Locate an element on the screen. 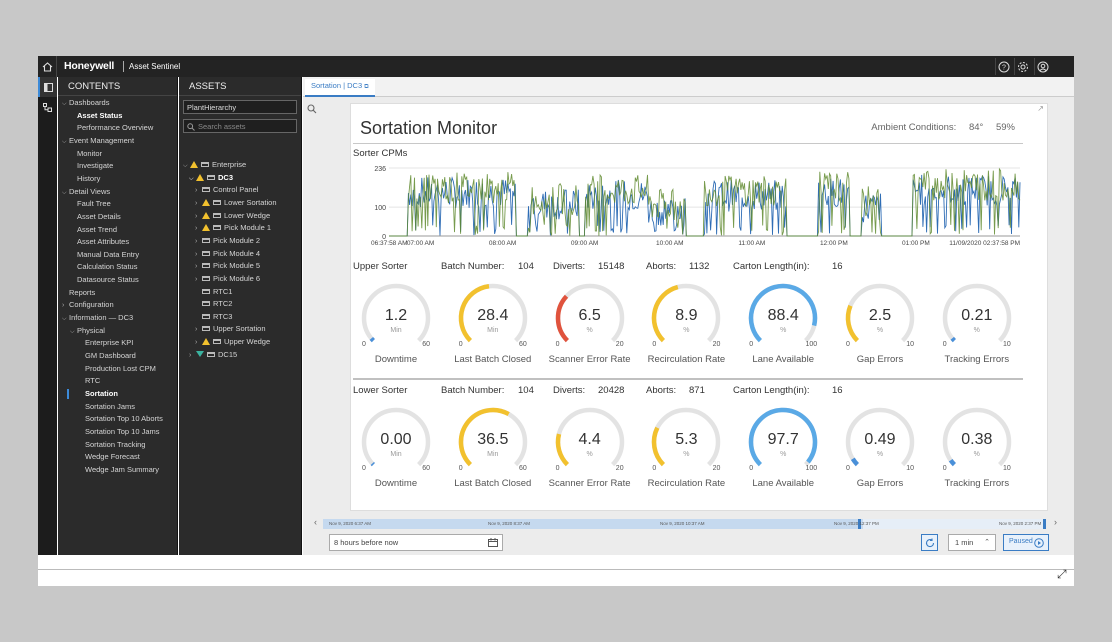 This screenshot has width=1112, height=642. asset-tree-item: RTC3 is located at coordinates (213, 316).